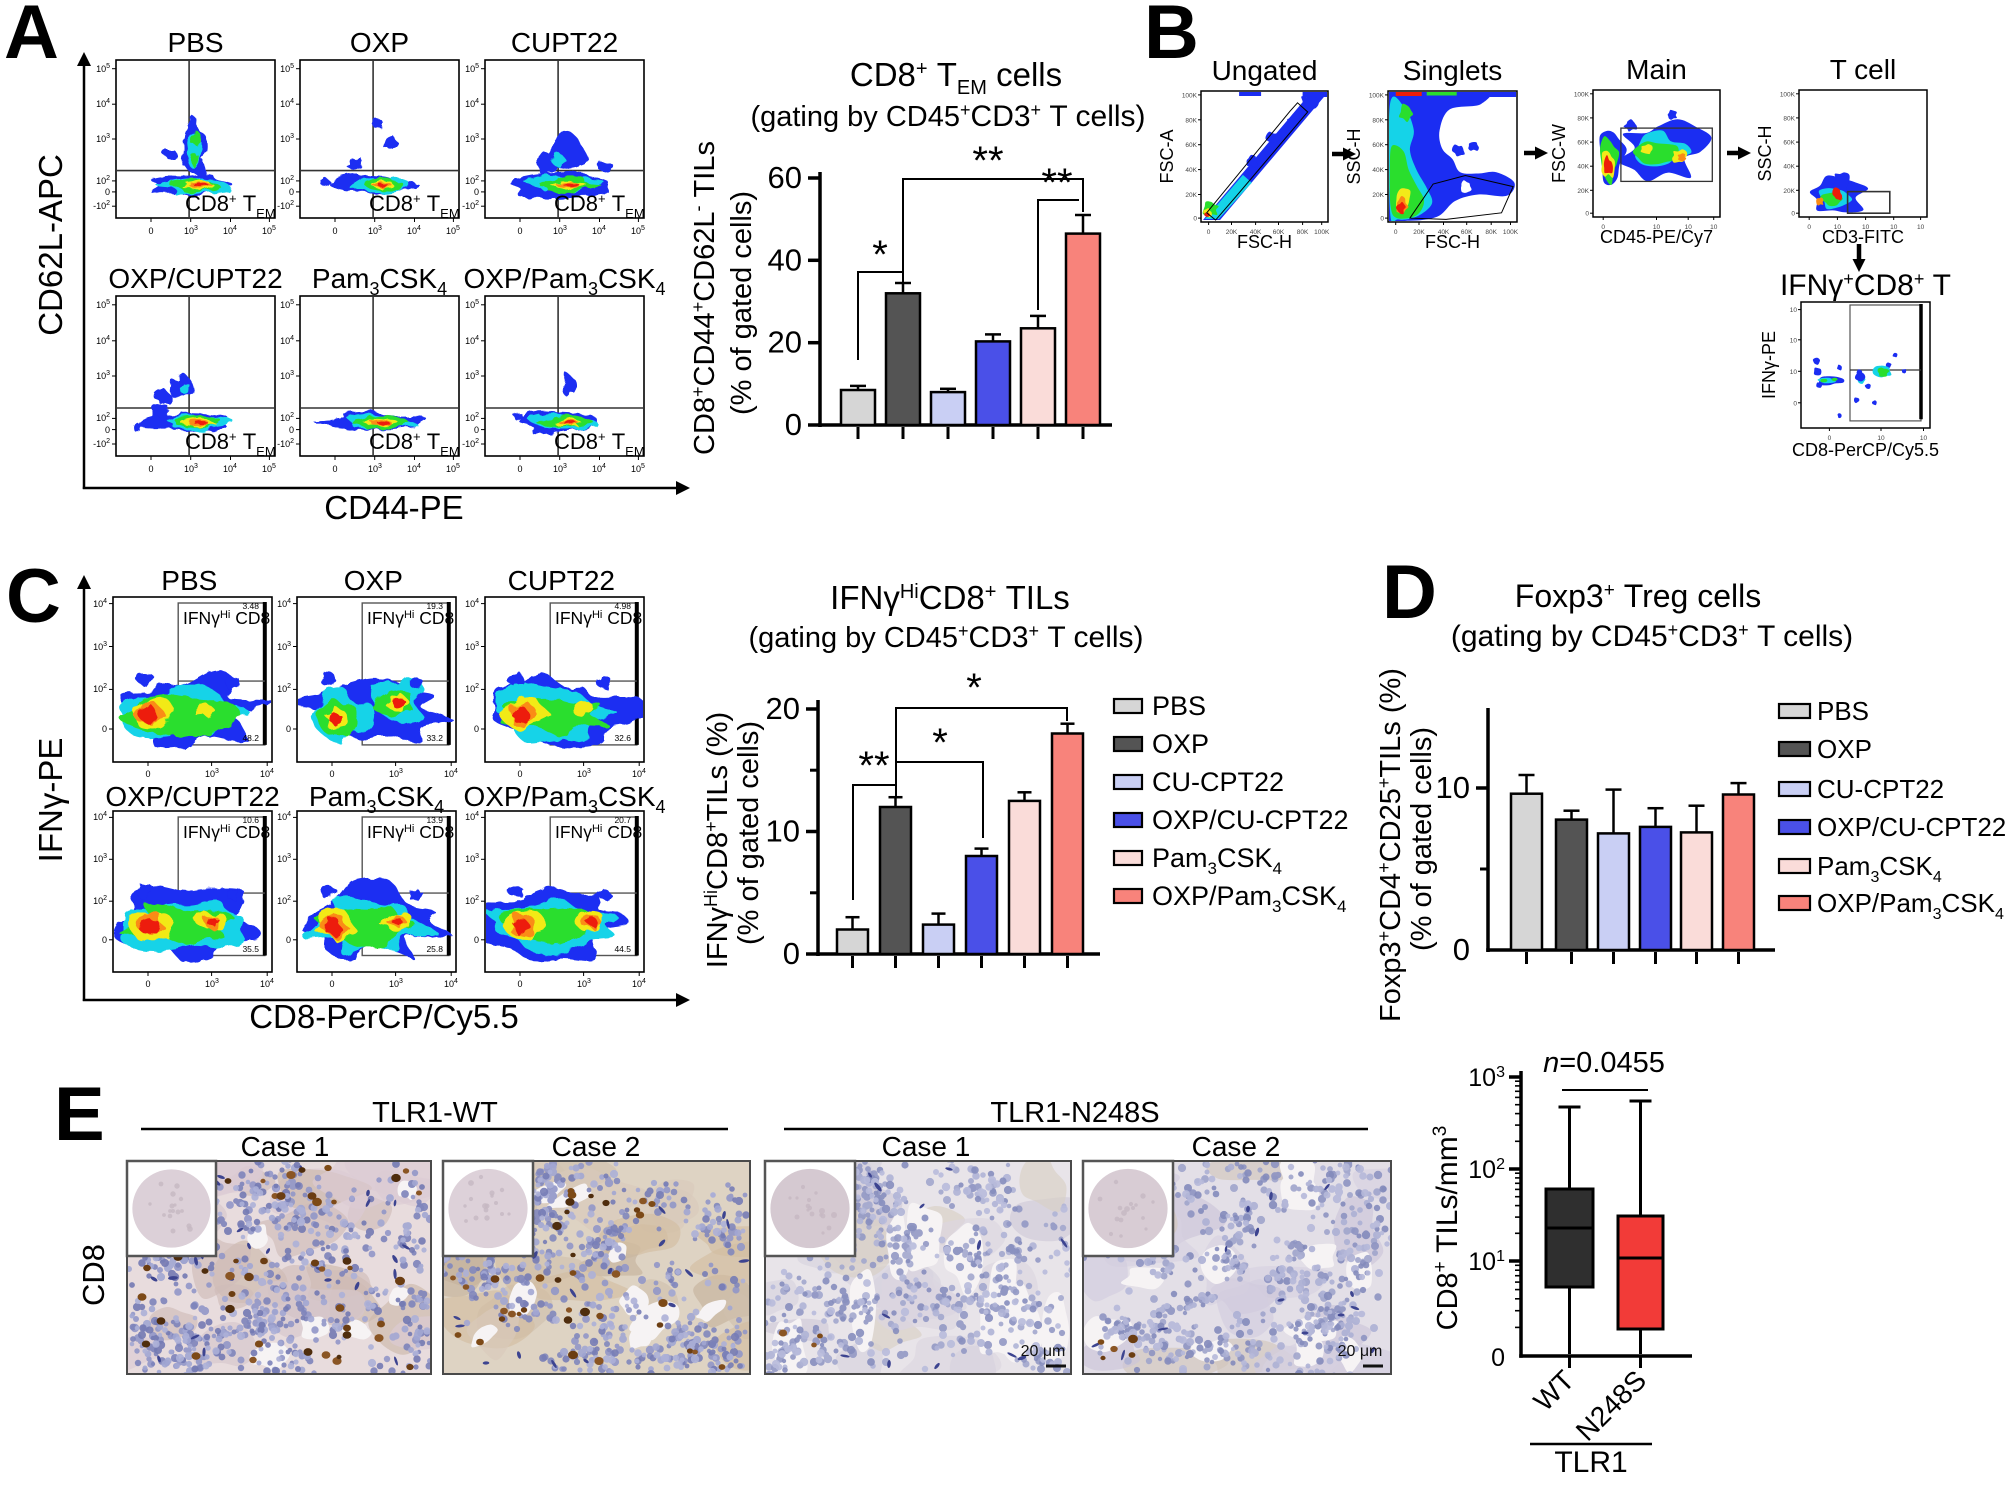  Describe the element at coordinates (1453, 70) in the screenshot. I see `svg-text: Singlets` at that location.